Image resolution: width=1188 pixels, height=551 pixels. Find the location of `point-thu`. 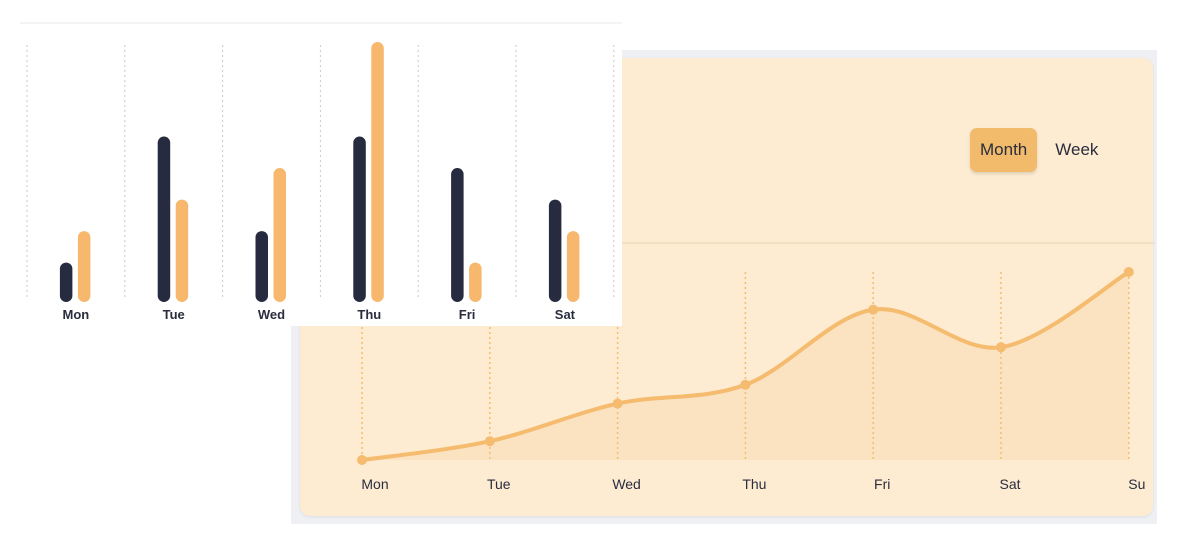

point-thu is located at coordinates (745, 384).